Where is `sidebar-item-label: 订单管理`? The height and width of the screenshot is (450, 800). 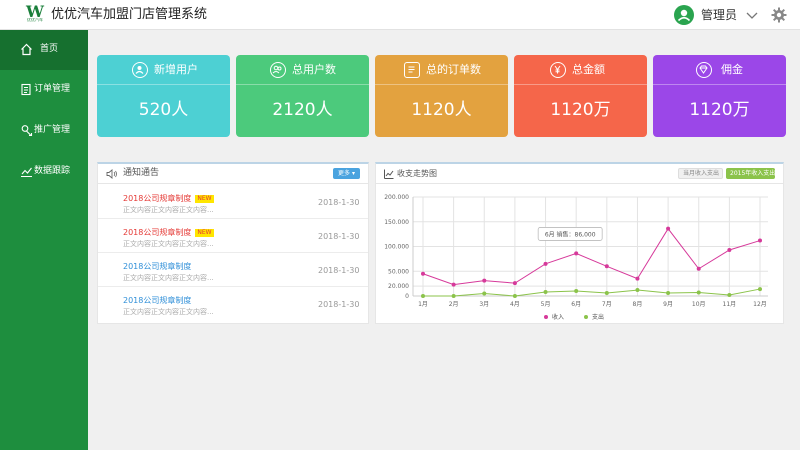
sidebar-item-label: 订单管理 is located at coordinates (52, 89).